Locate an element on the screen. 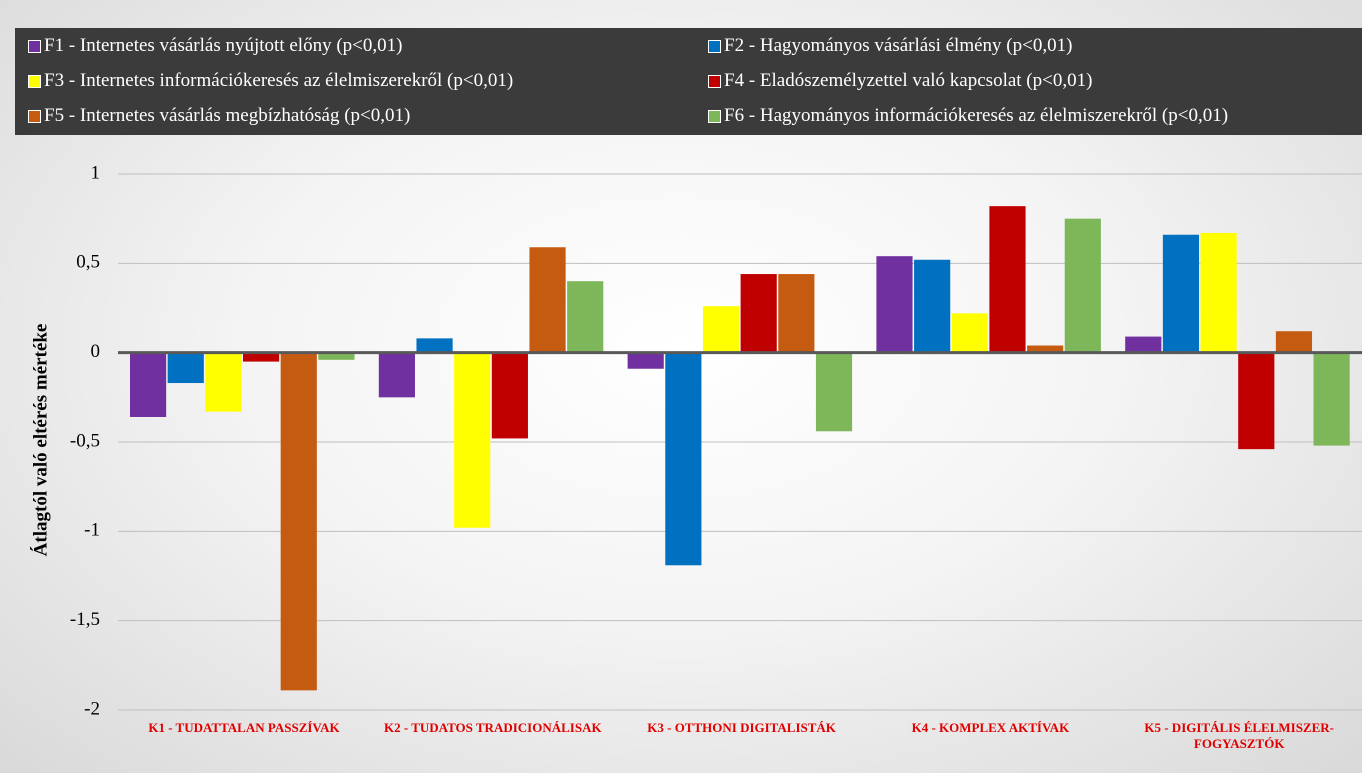 This screenshot has height=773, width=1362. y-tick-label: -1,5 is located at coordinates (85, 619).